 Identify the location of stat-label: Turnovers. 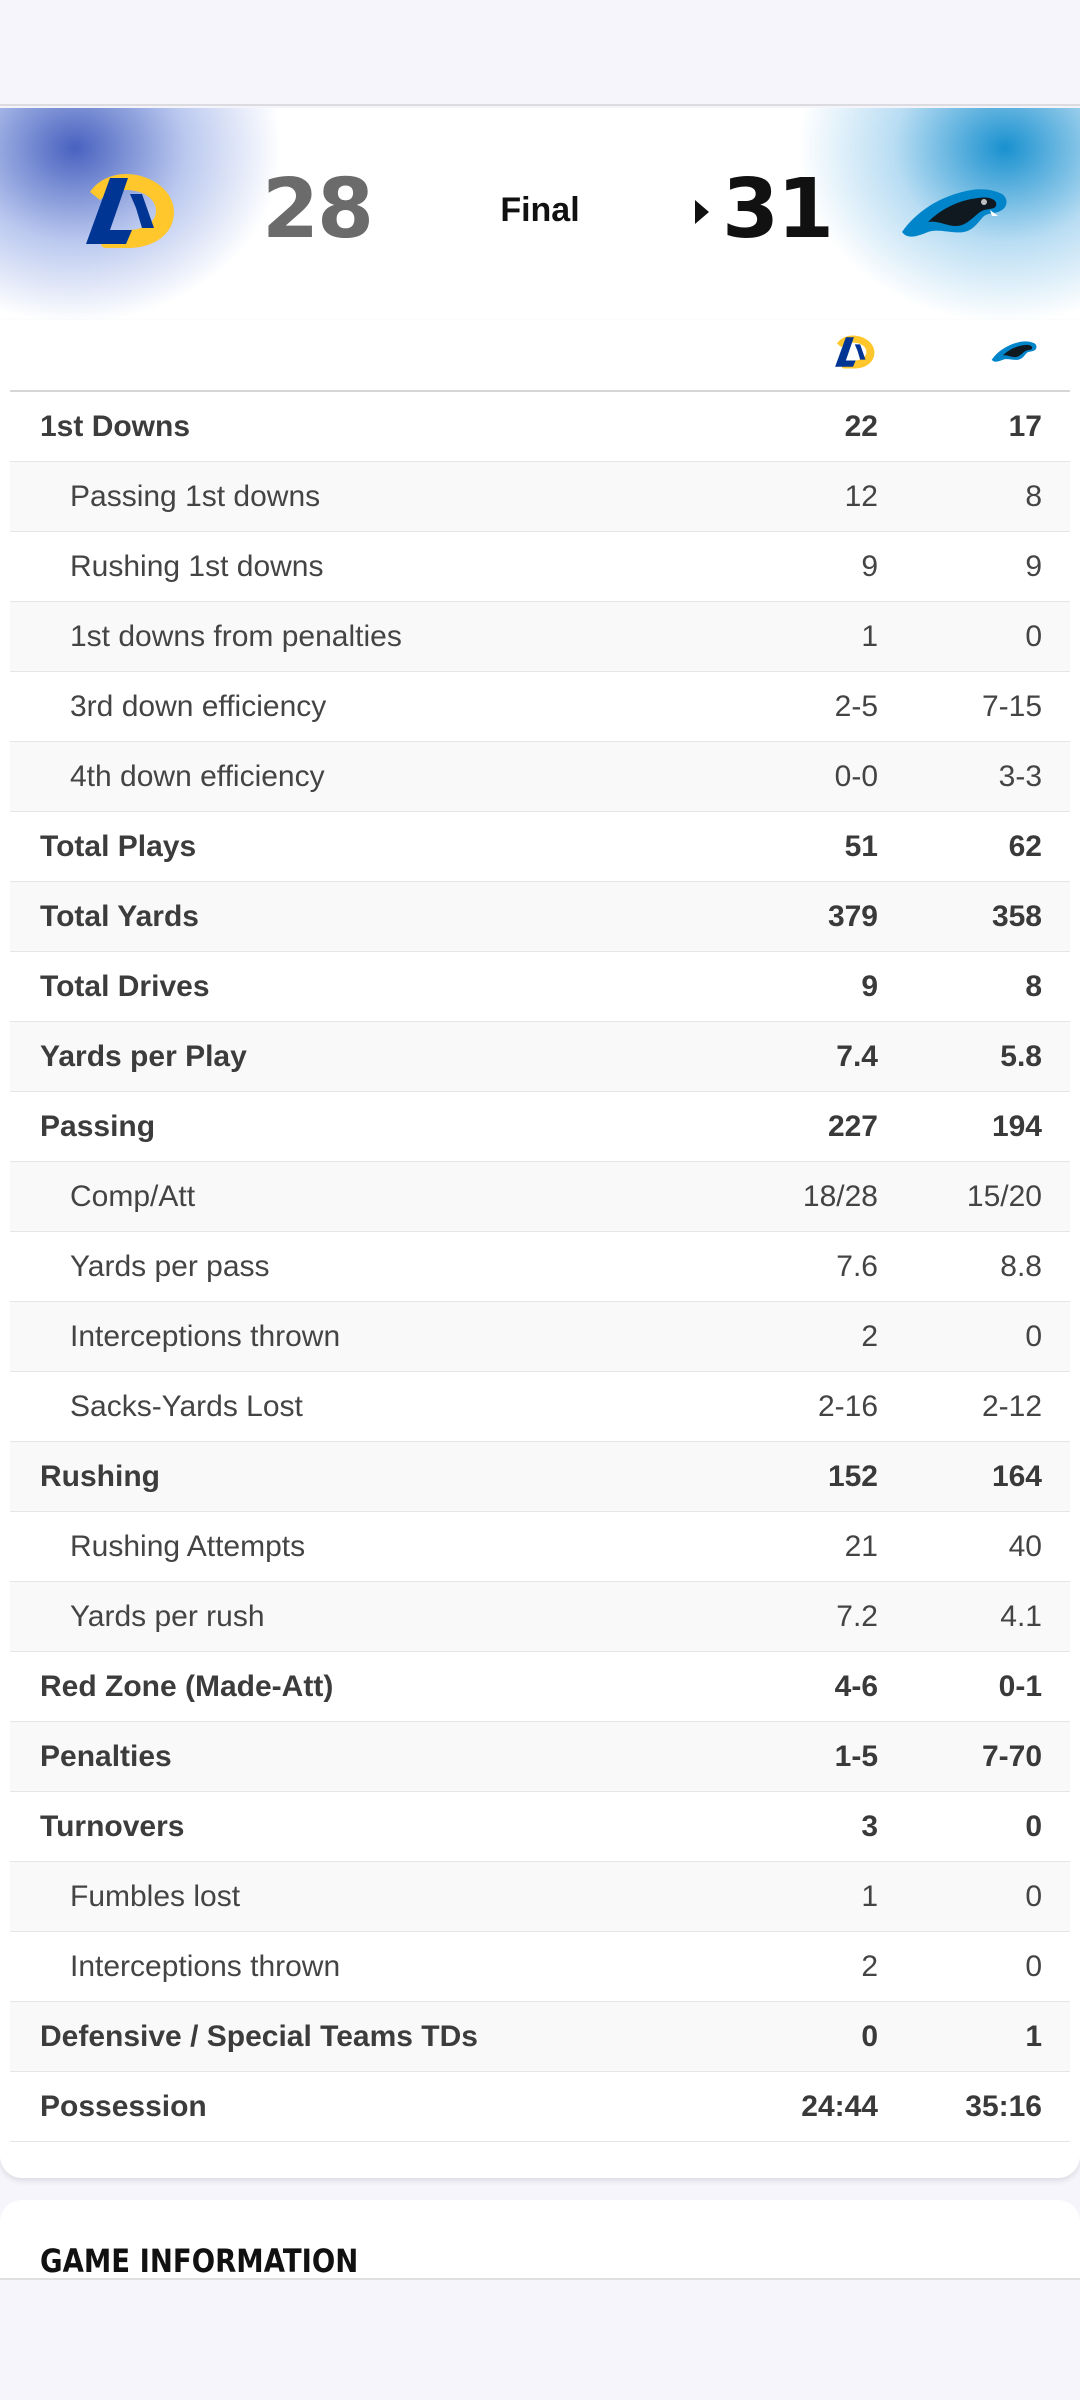
(112, 1826).